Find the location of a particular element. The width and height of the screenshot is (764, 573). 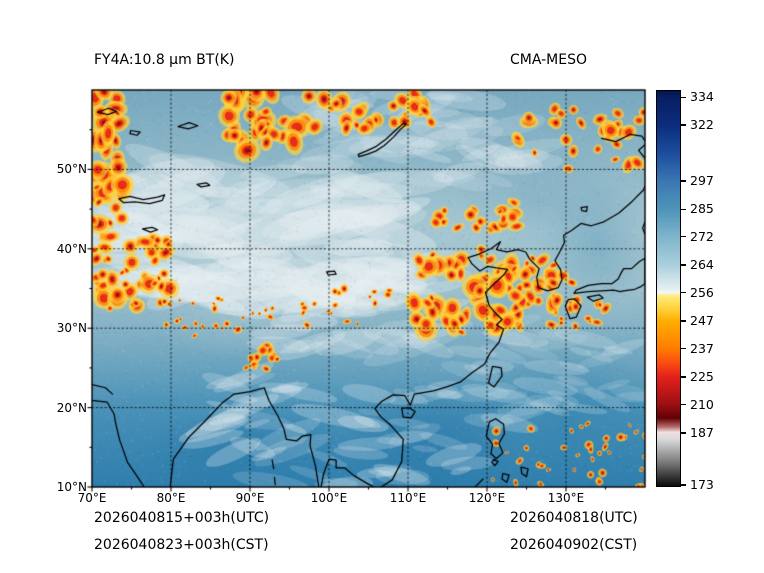

valid-time-utc: 2026040818(UTC) is located at coordinates (574, 518).